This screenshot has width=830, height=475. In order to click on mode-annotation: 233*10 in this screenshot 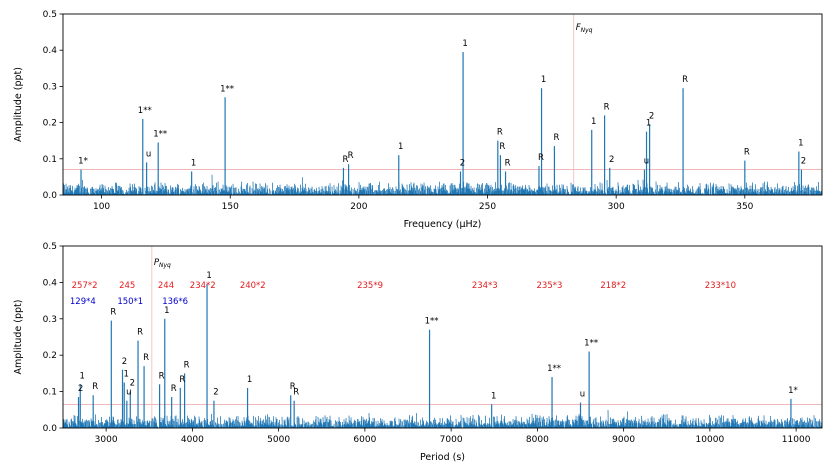, I will do `click(720, 286)`.